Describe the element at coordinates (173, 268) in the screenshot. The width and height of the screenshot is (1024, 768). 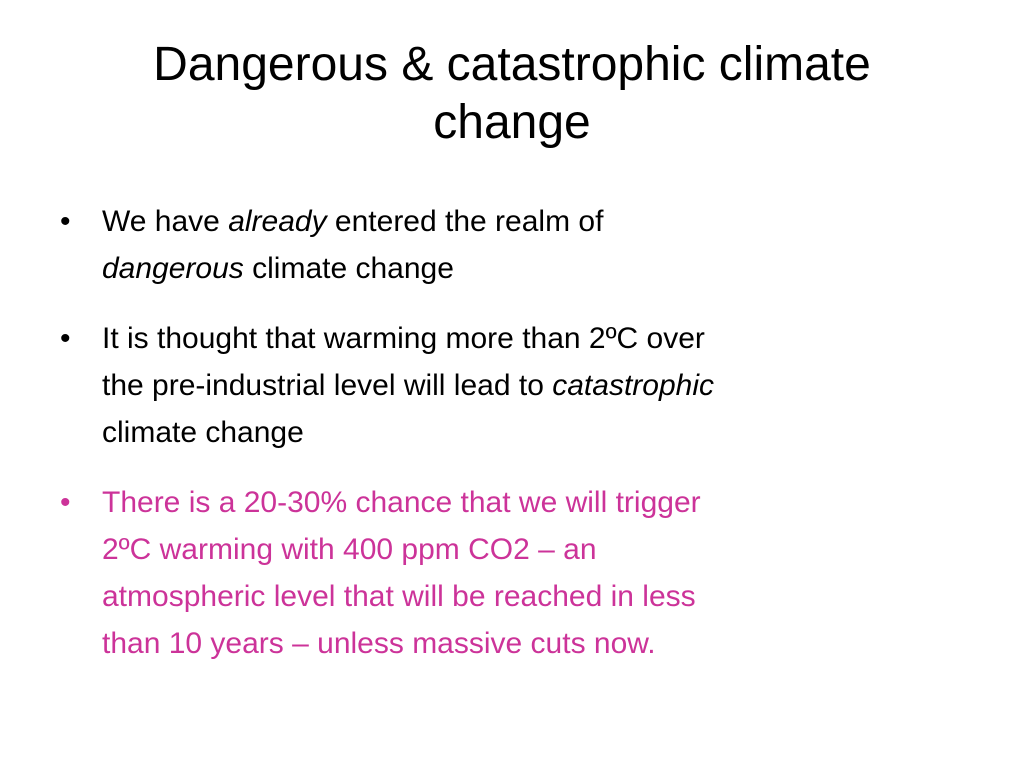
I see `bullet-1-italic-dangerous: dangerous` at that location.